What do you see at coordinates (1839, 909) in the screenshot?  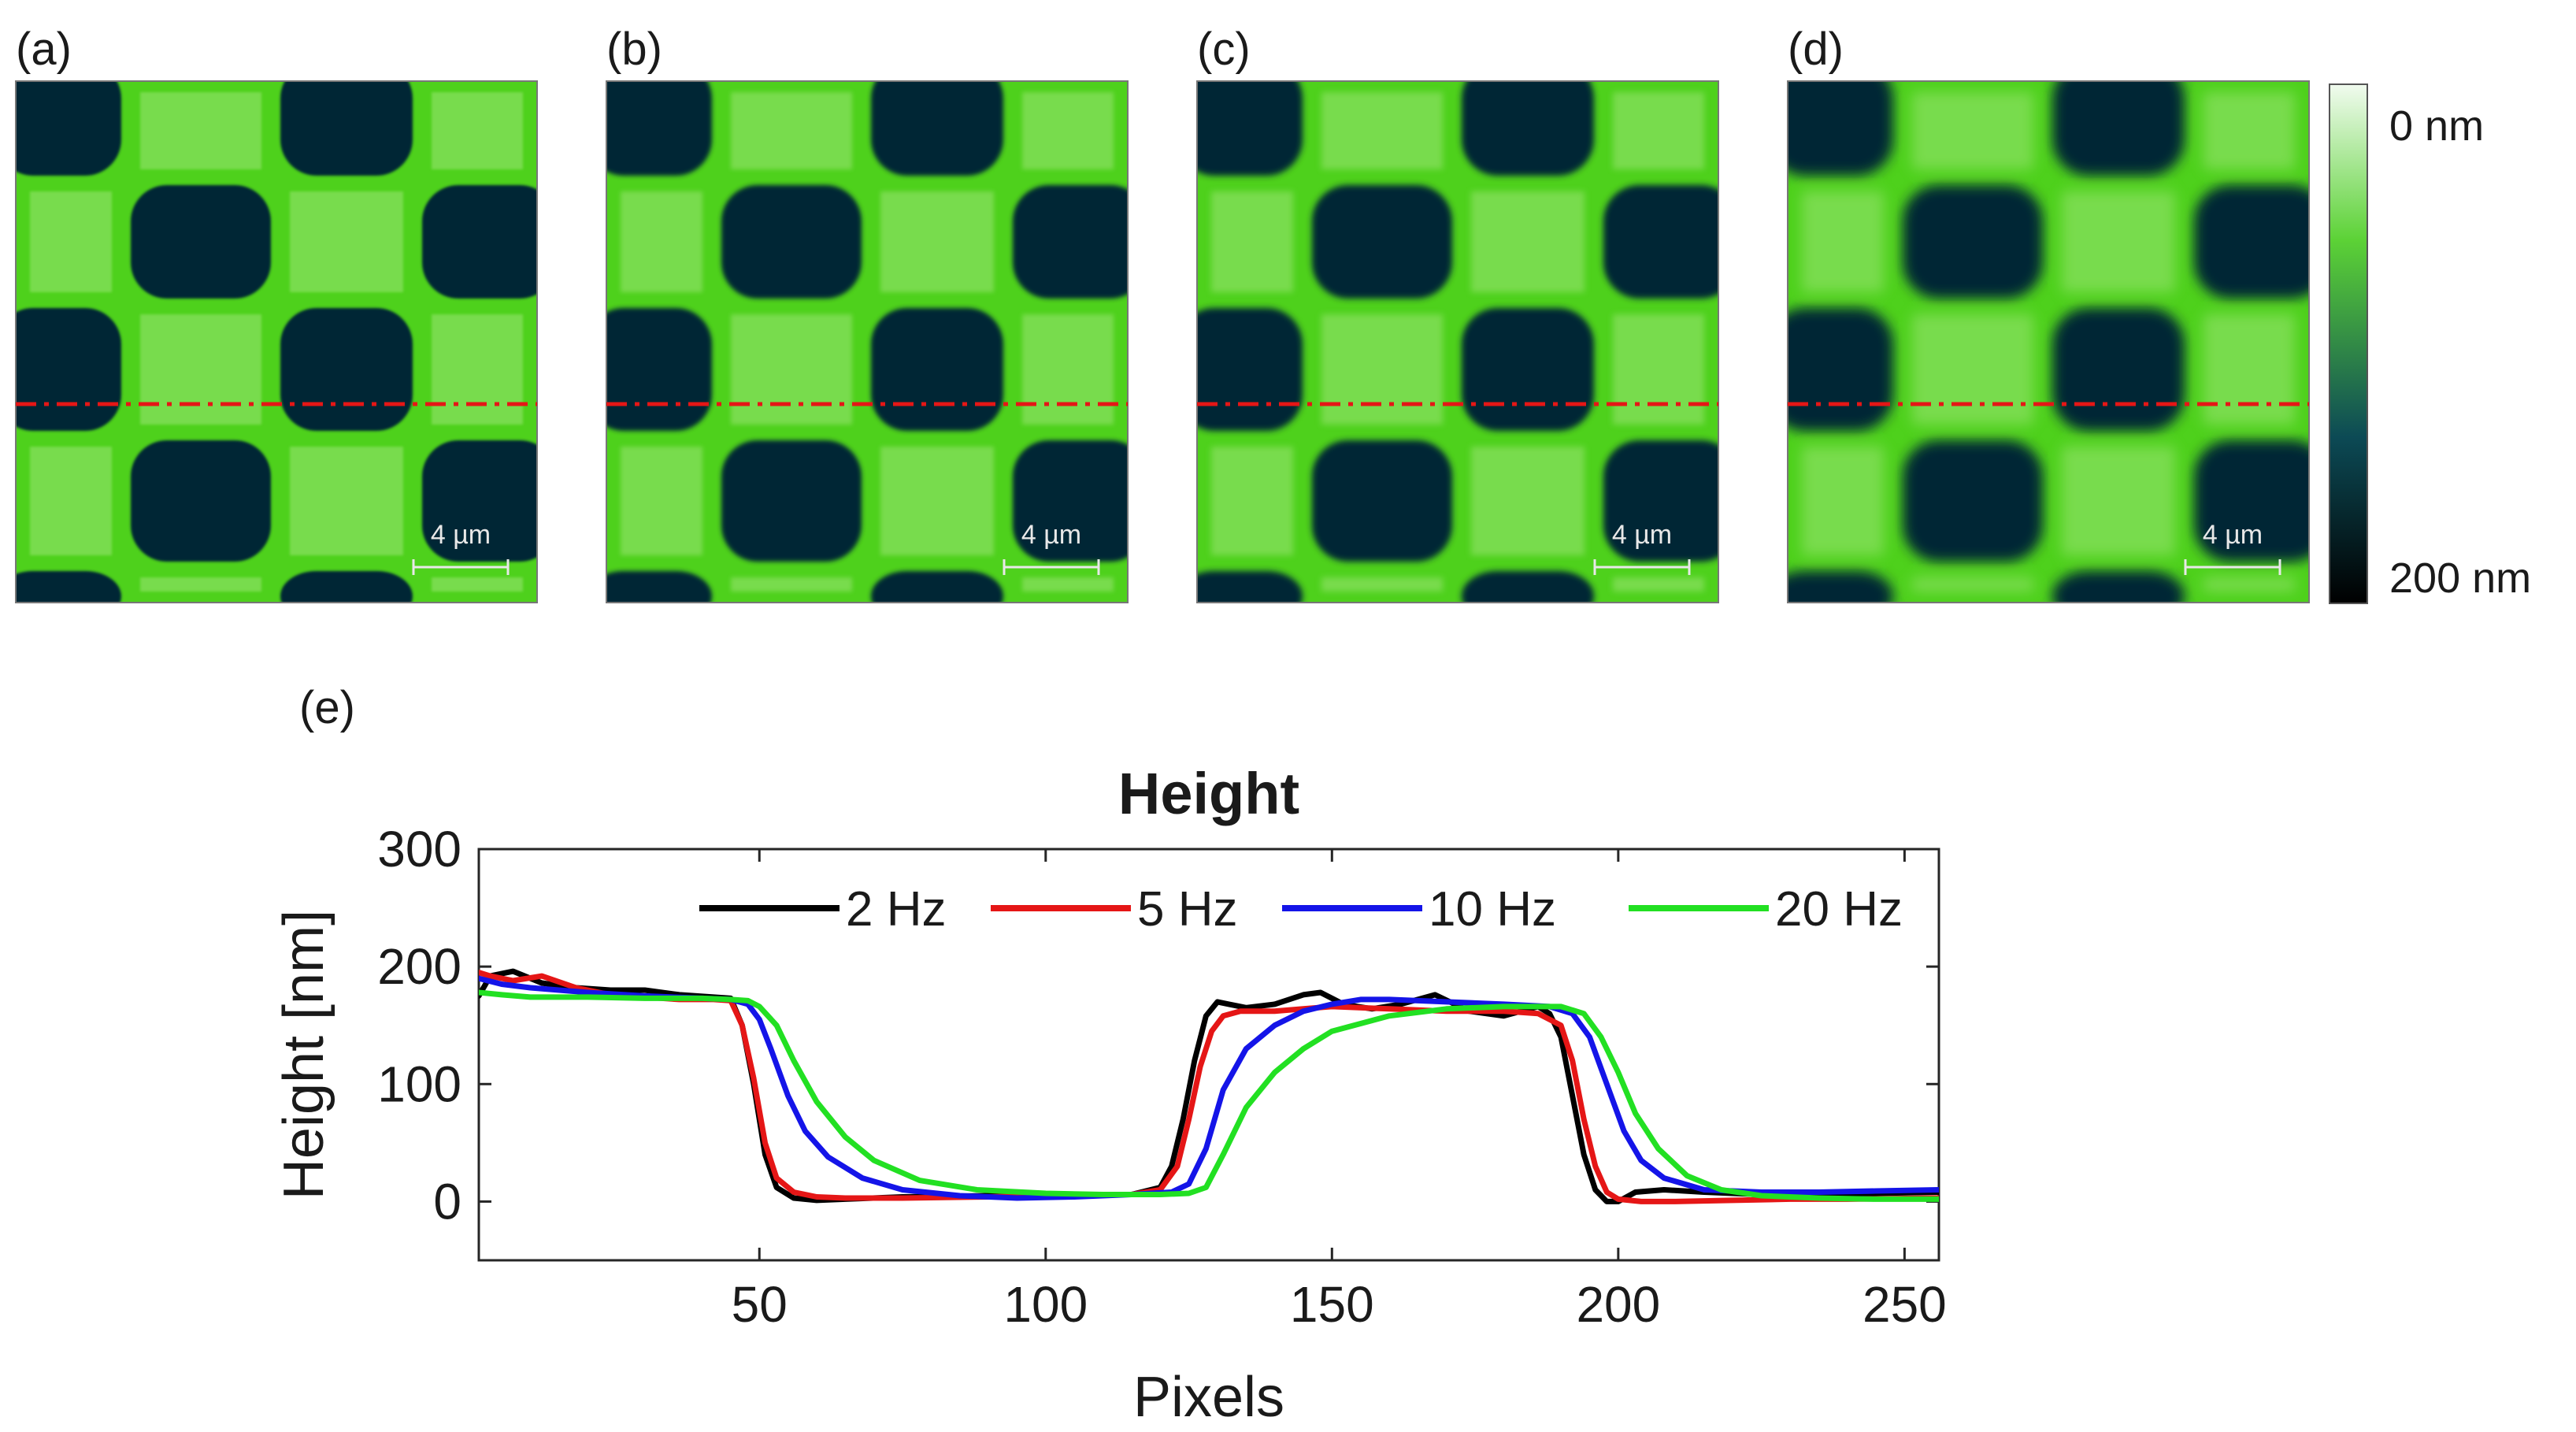 I see `legend-label: 20 Hz` at bounding box center [1839, 909].